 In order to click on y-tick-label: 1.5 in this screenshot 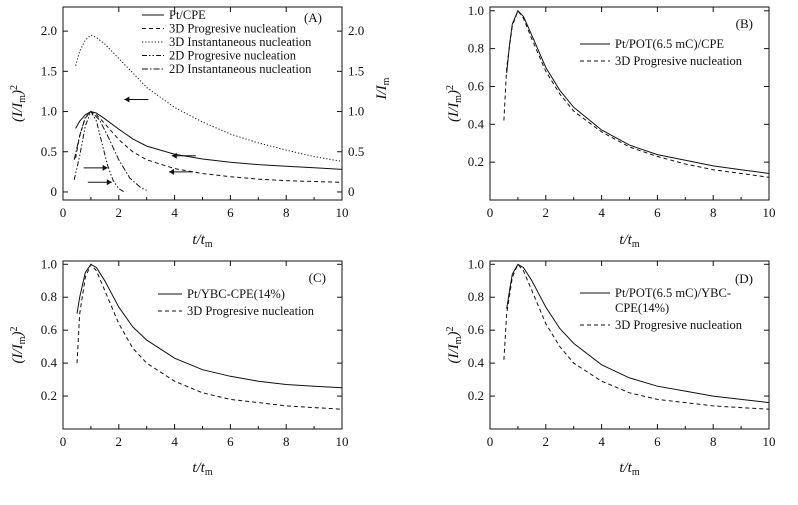, I will do `click(49, 70)`.